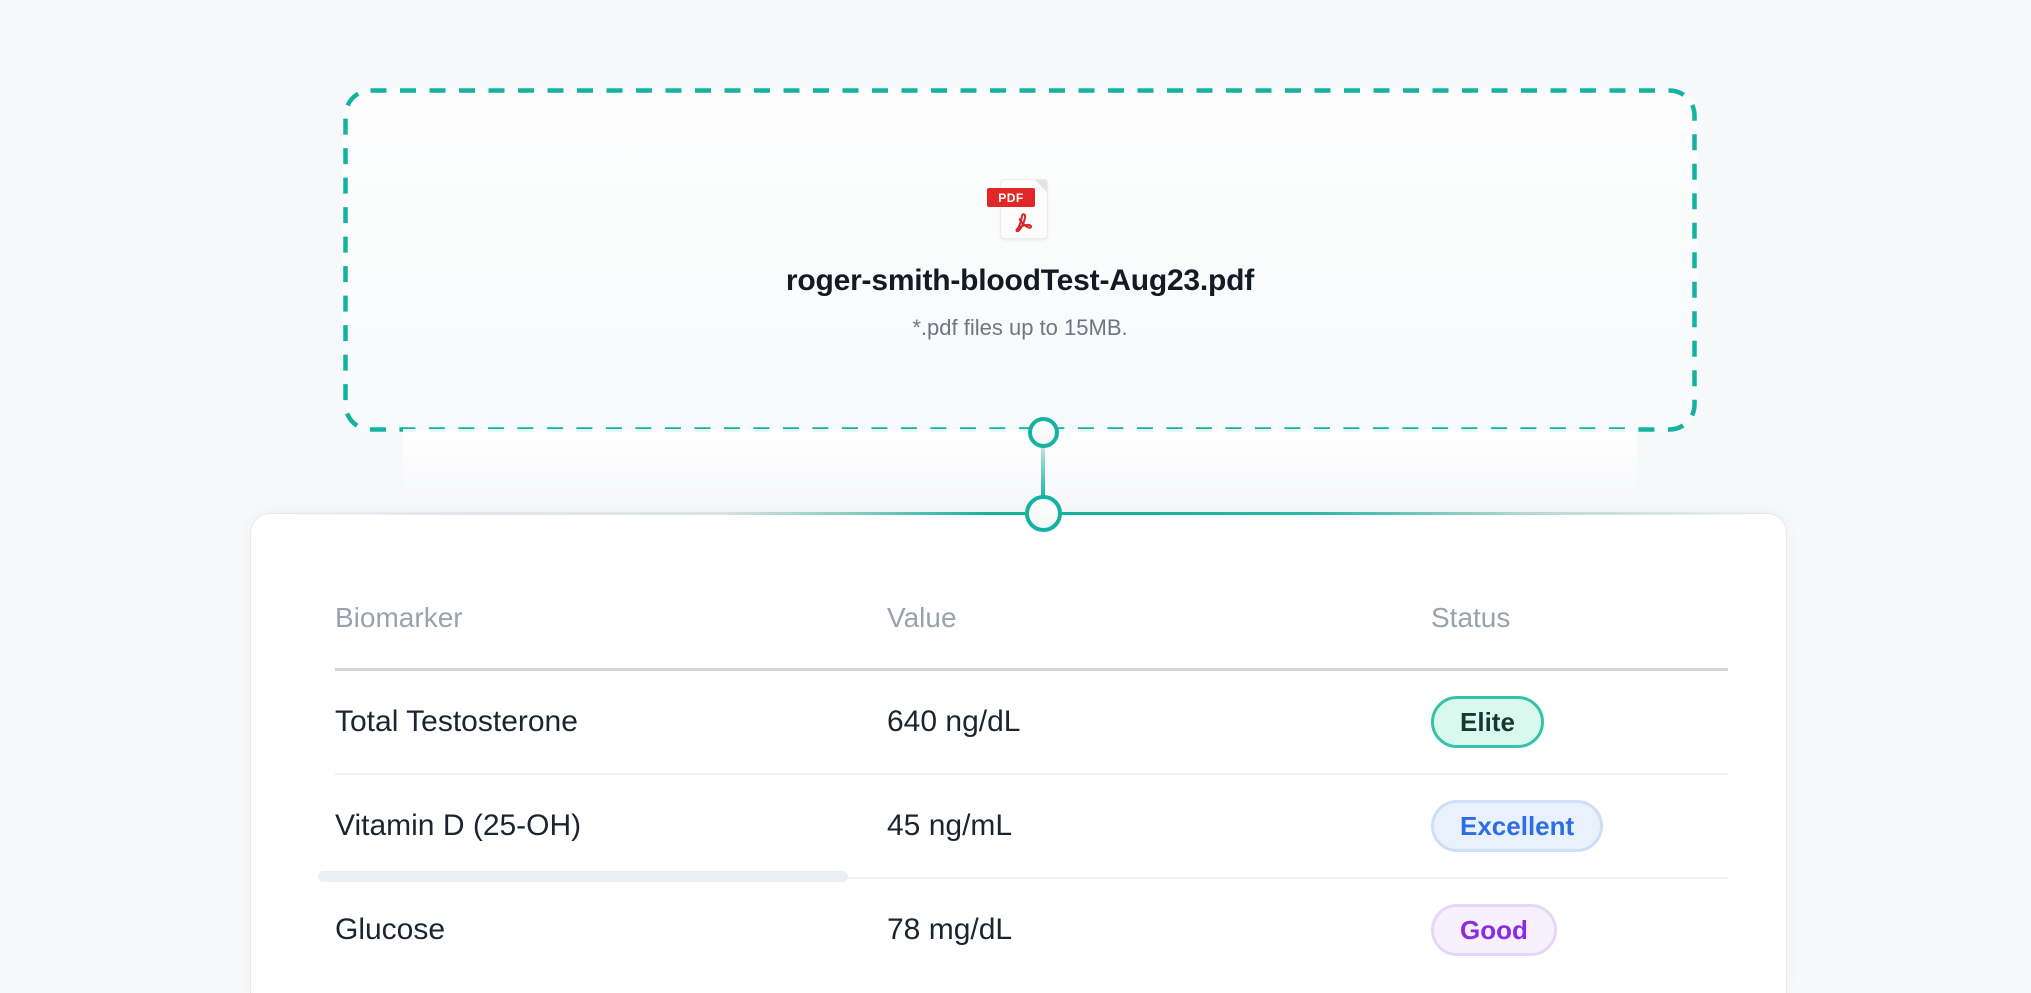  What do you see at coordinates (1494, 930) in the screenshot?
I see `status-badge: Good` at bounding box center [1494, 930].